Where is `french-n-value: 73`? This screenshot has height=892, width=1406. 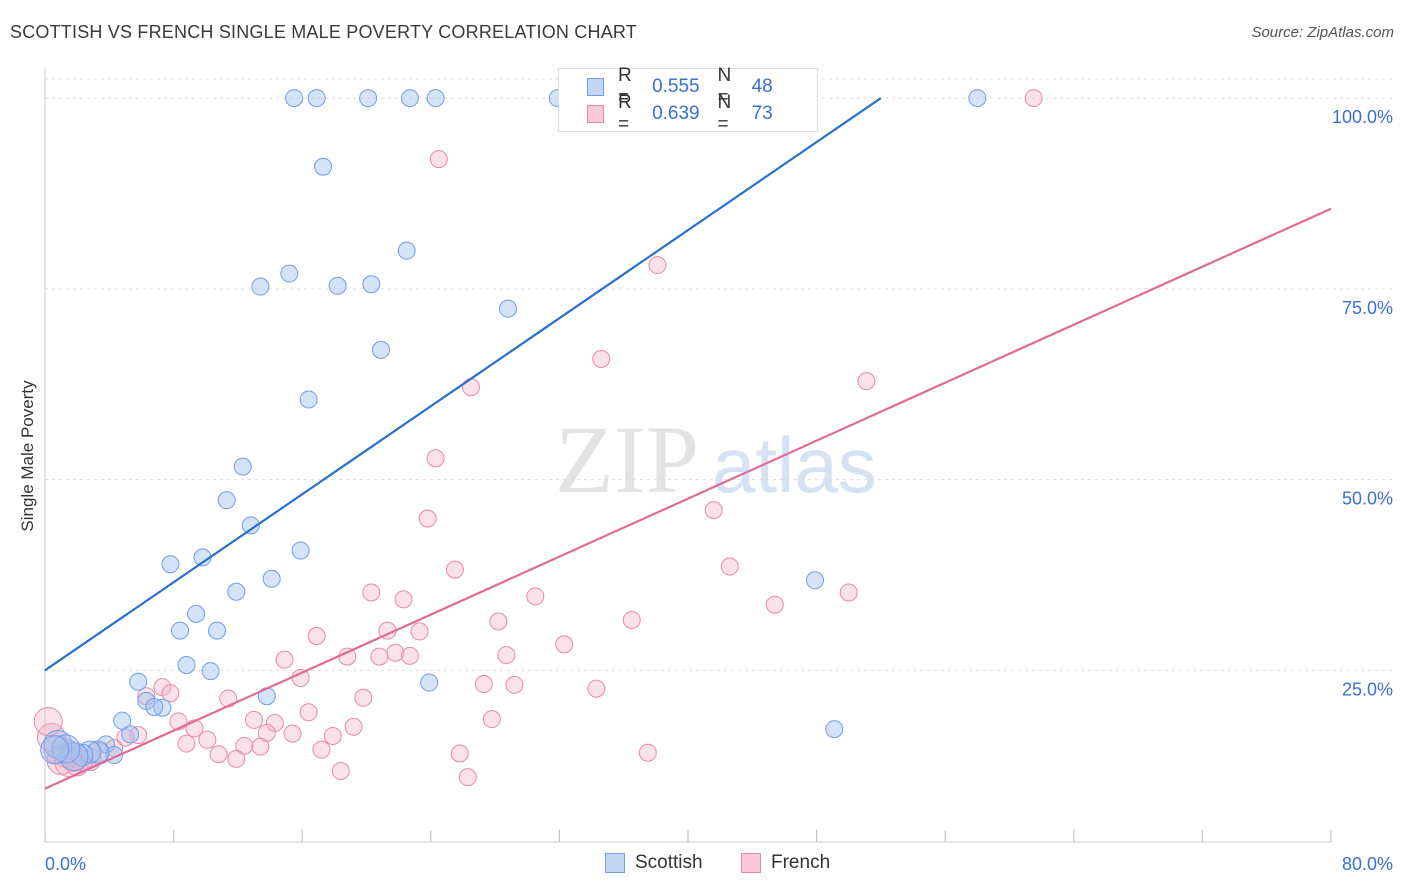 french-n-value: 73 is located at coordinates (762, 113).